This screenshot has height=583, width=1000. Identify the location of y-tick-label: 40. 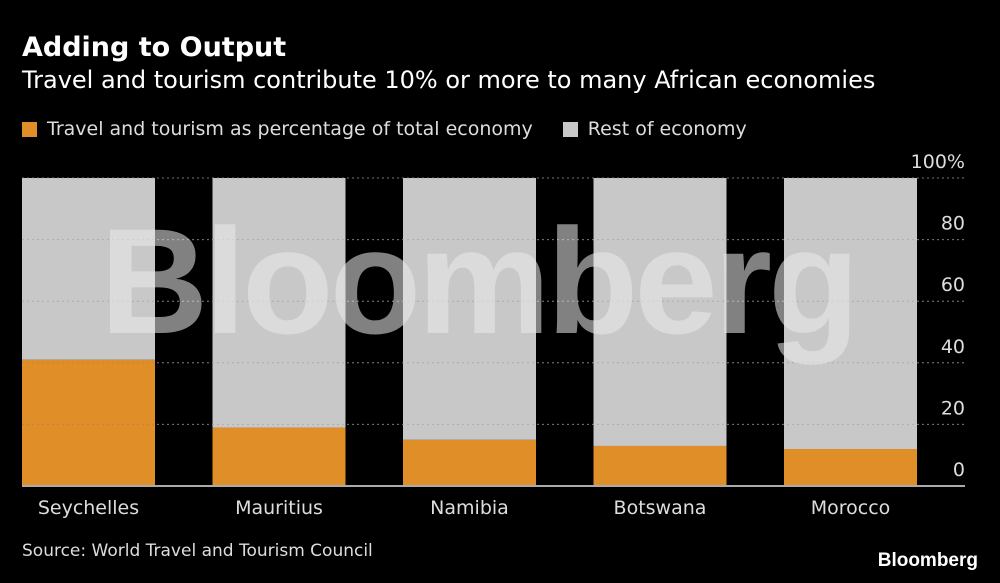
(953, 347).